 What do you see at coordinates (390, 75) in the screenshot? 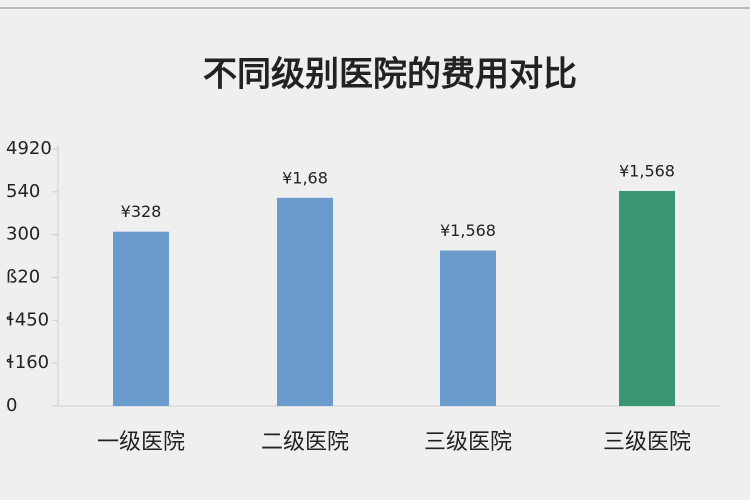
I see `chart-title: 不同级别医院的费用对比` at bounding box center [390, 75].